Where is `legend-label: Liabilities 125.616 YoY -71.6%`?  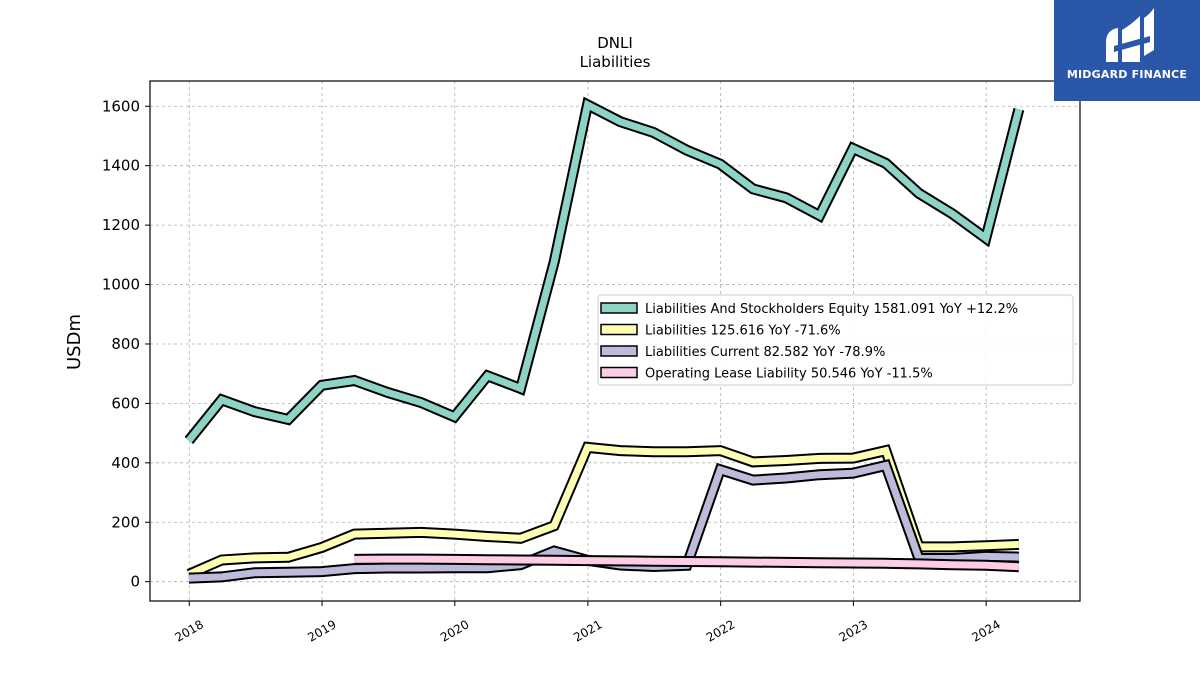 legend-label: Liabilities 125.616 YoY -71.6% is located at coordinates (743, 331).